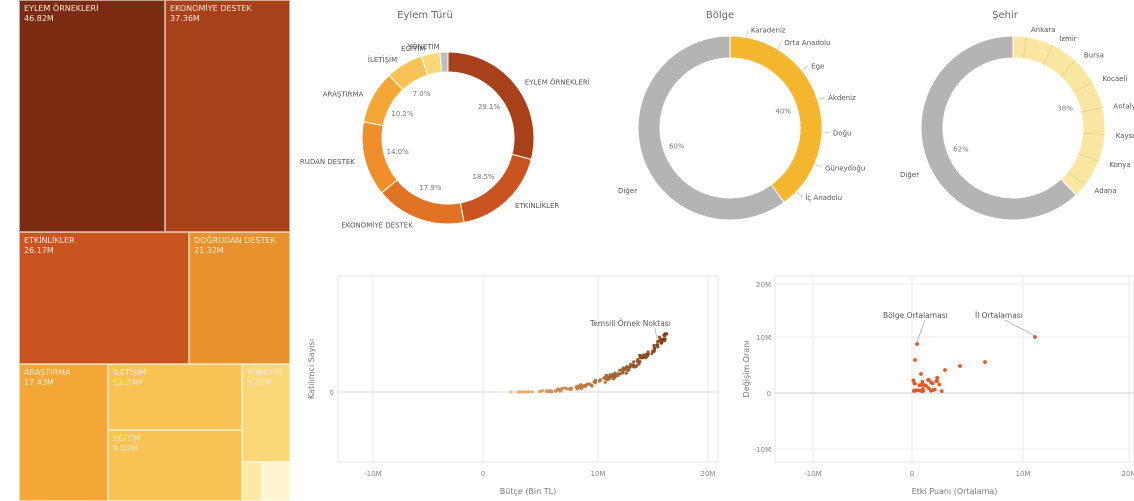  I want to click on callout-label: Konya, so click(1119, 165).